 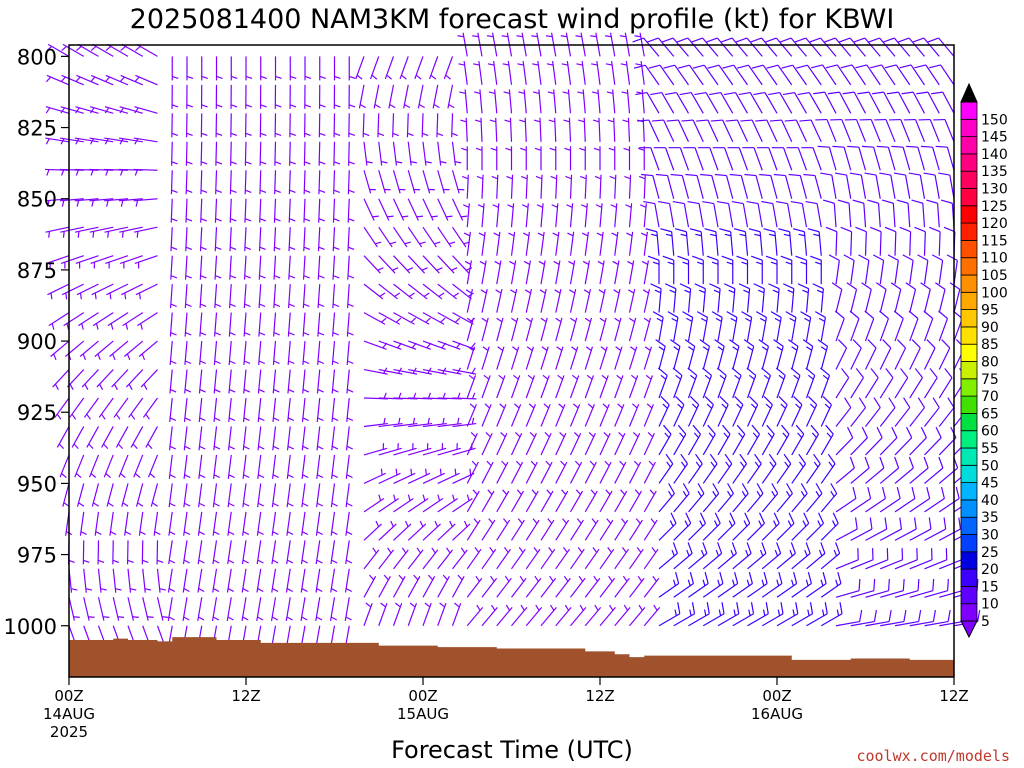 I want to click on y-tick-label: 825, so click(x=37, y=129).